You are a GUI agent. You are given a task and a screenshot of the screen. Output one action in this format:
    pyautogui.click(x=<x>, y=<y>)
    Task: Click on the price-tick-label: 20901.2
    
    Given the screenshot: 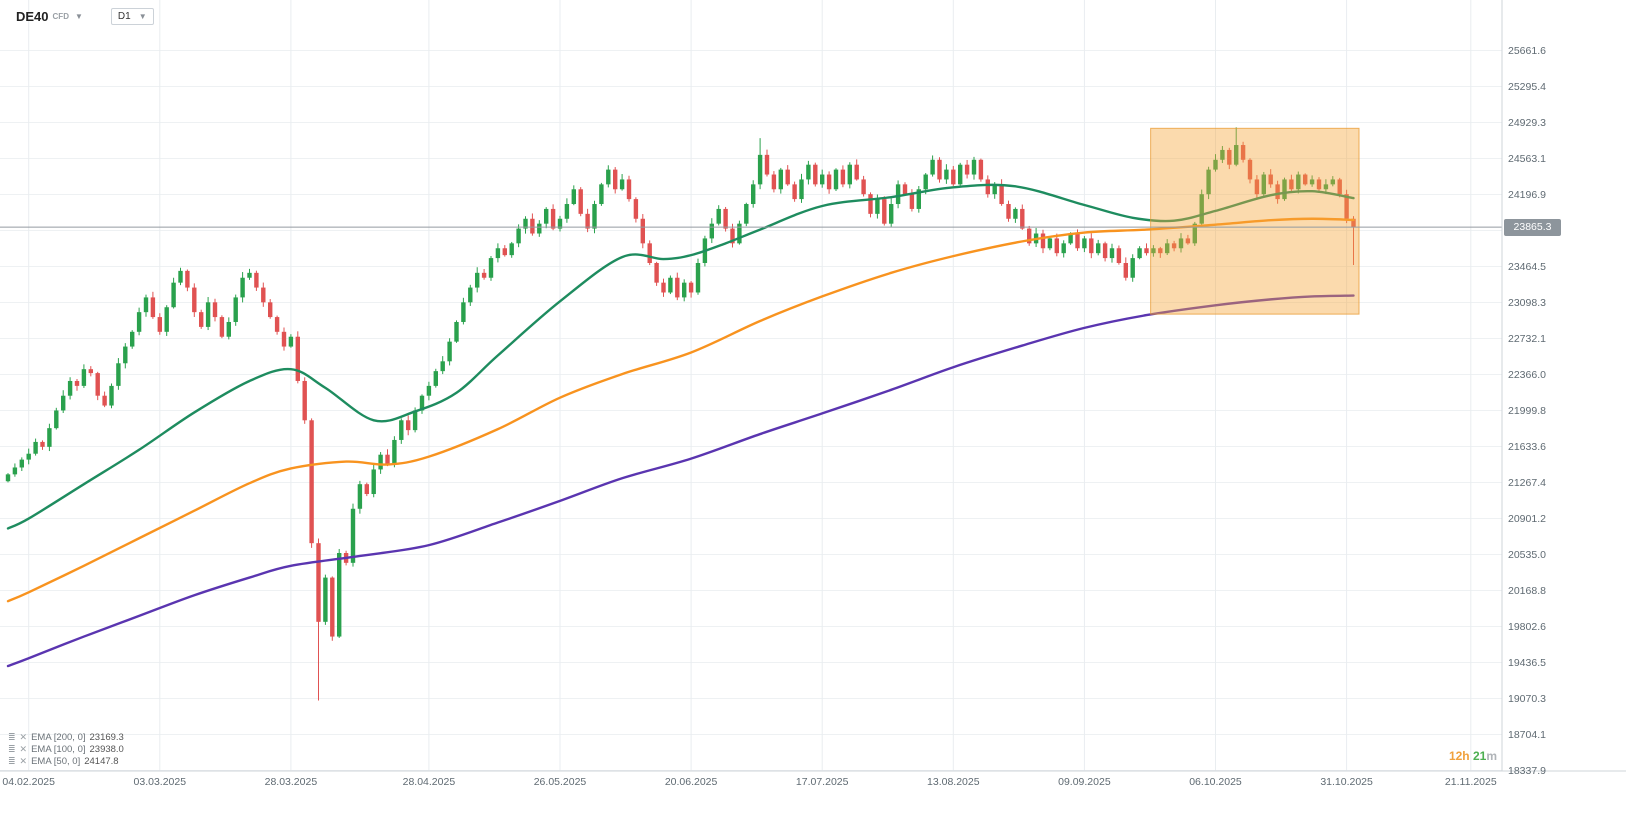 What is the action you would take?
    pyautogui.click(x=1527, y=519)
    